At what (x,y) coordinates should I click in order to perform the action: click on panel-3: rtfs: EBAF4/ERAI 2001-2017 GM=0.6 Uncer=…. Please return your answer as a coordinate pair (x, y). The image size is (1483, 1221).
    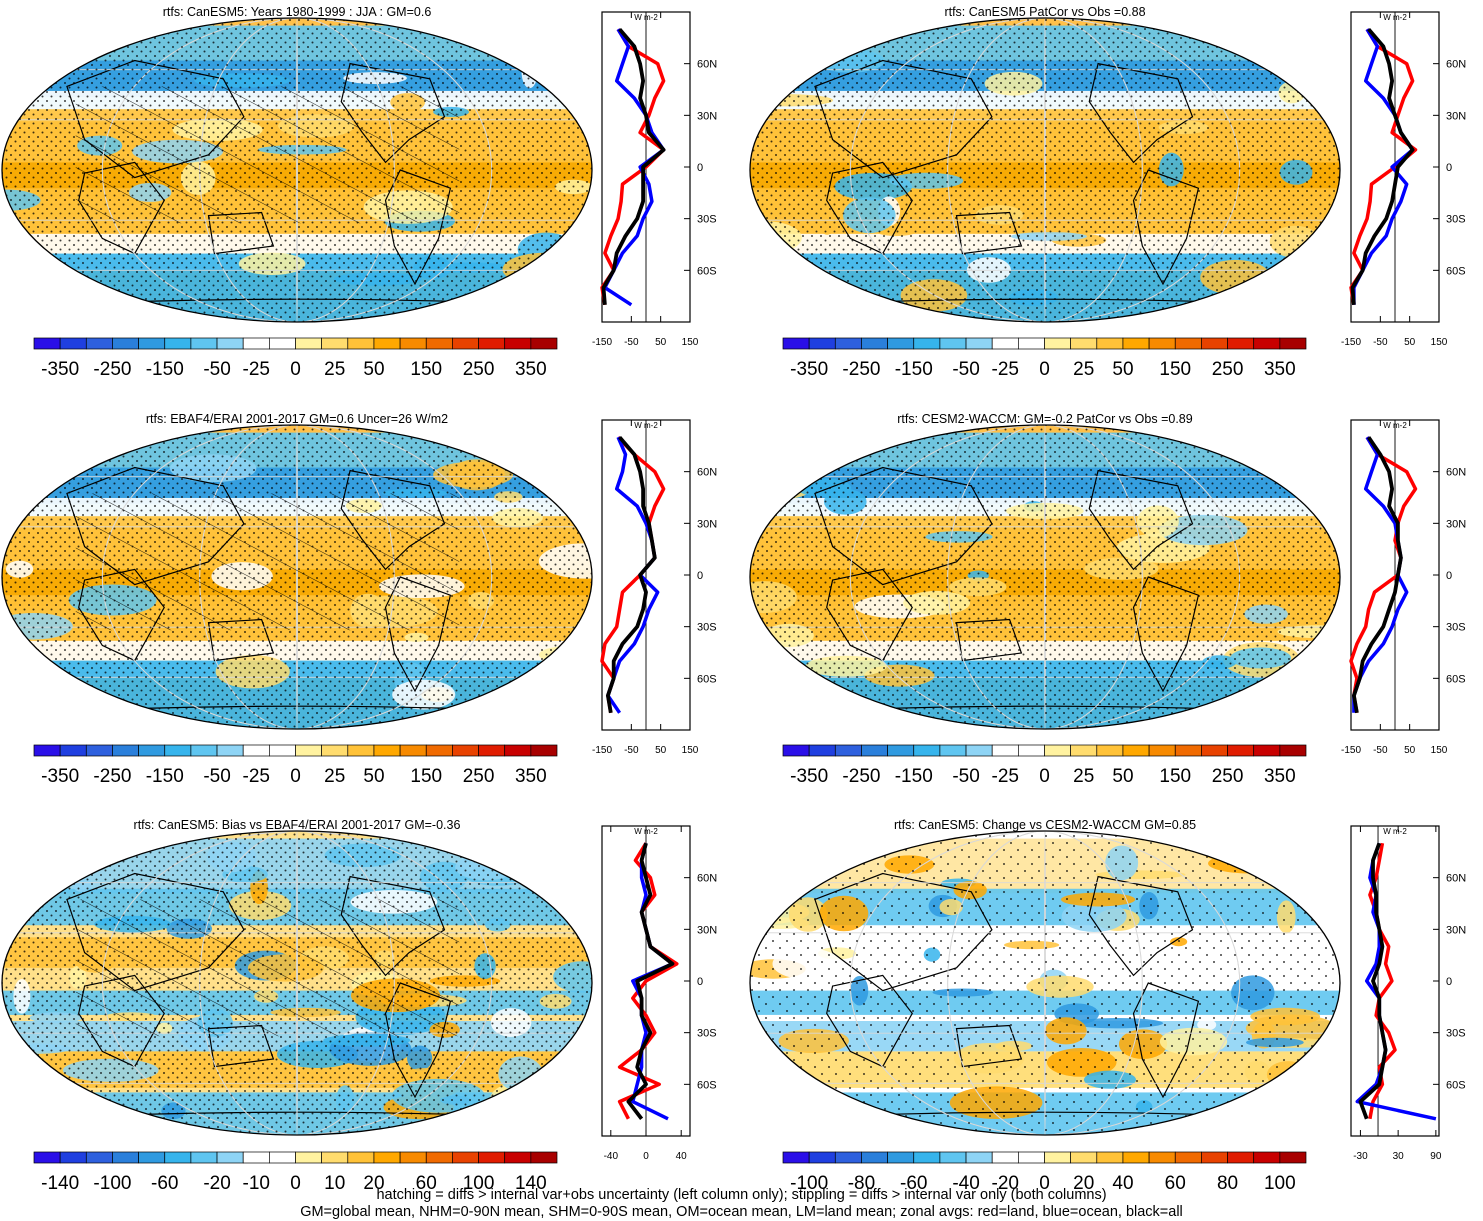
    Looking at the image, I should click on (359, 599).